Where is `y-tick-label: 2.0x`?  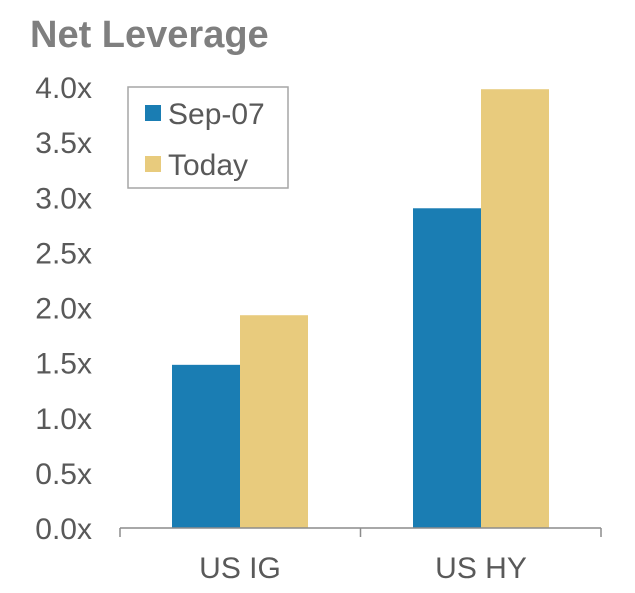 y-tick-label: 2.0x is located at coordinates (63, 309).